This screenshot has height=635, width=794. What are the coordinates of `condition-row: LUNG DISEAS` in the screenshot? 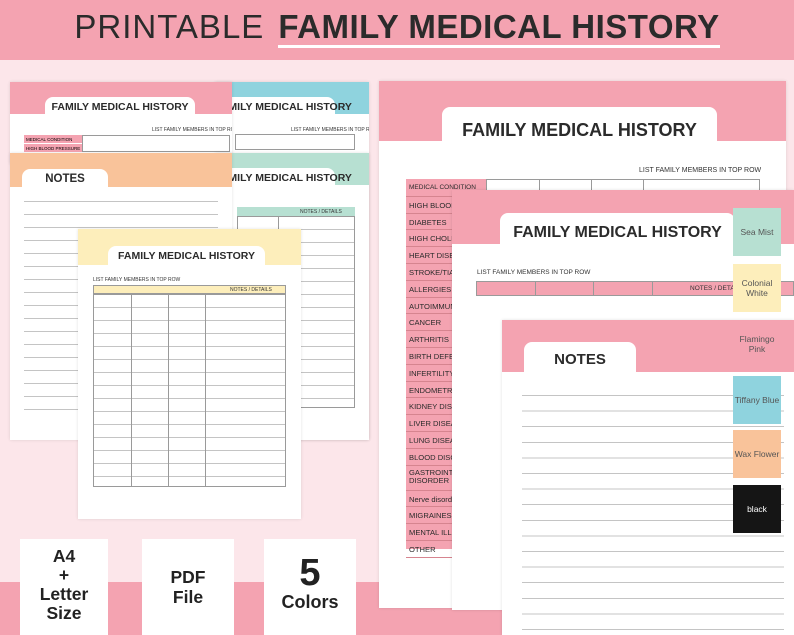 It's located at (446, 440).